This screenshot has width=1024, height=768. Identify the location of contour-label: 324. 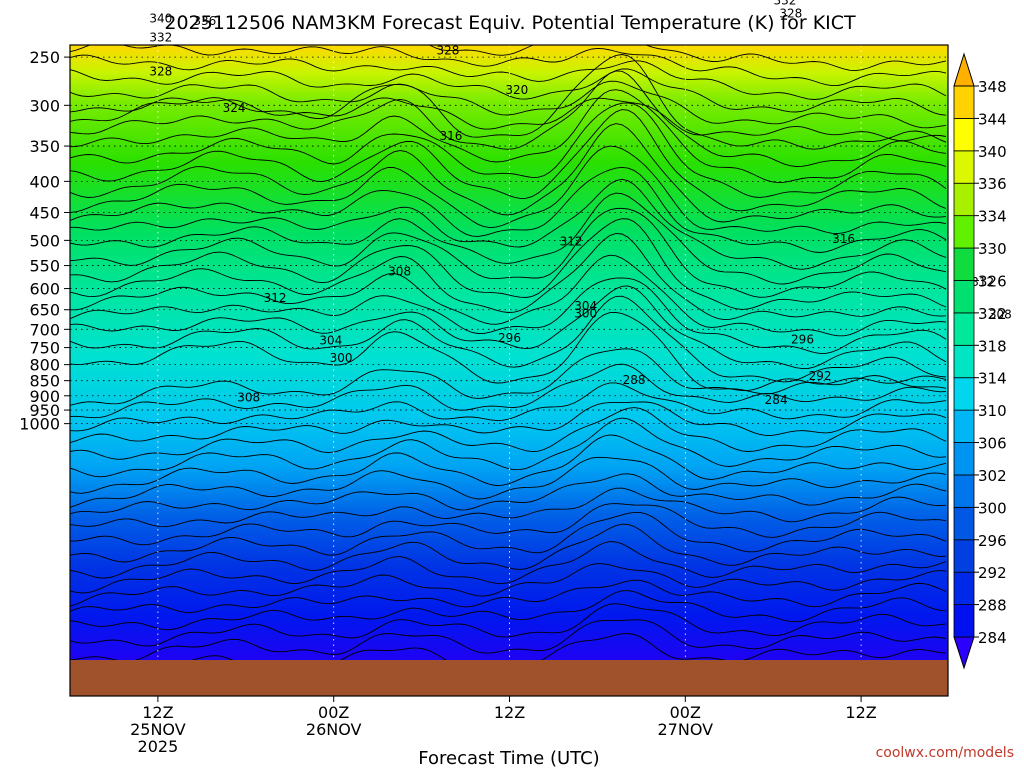
(234, 108).